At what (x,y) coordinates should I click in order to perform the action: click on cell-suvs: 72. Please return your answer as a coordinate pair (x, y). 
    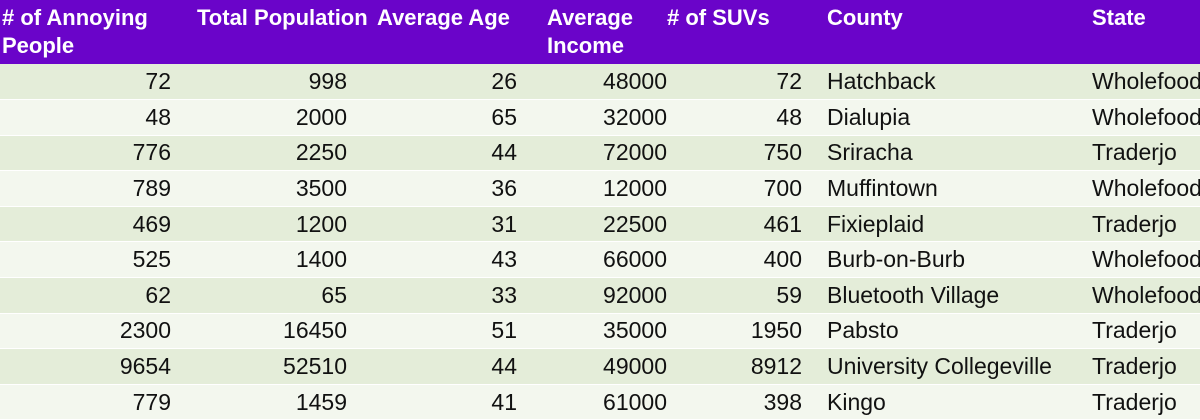
    Looking at the image, I should click on (734, 82).